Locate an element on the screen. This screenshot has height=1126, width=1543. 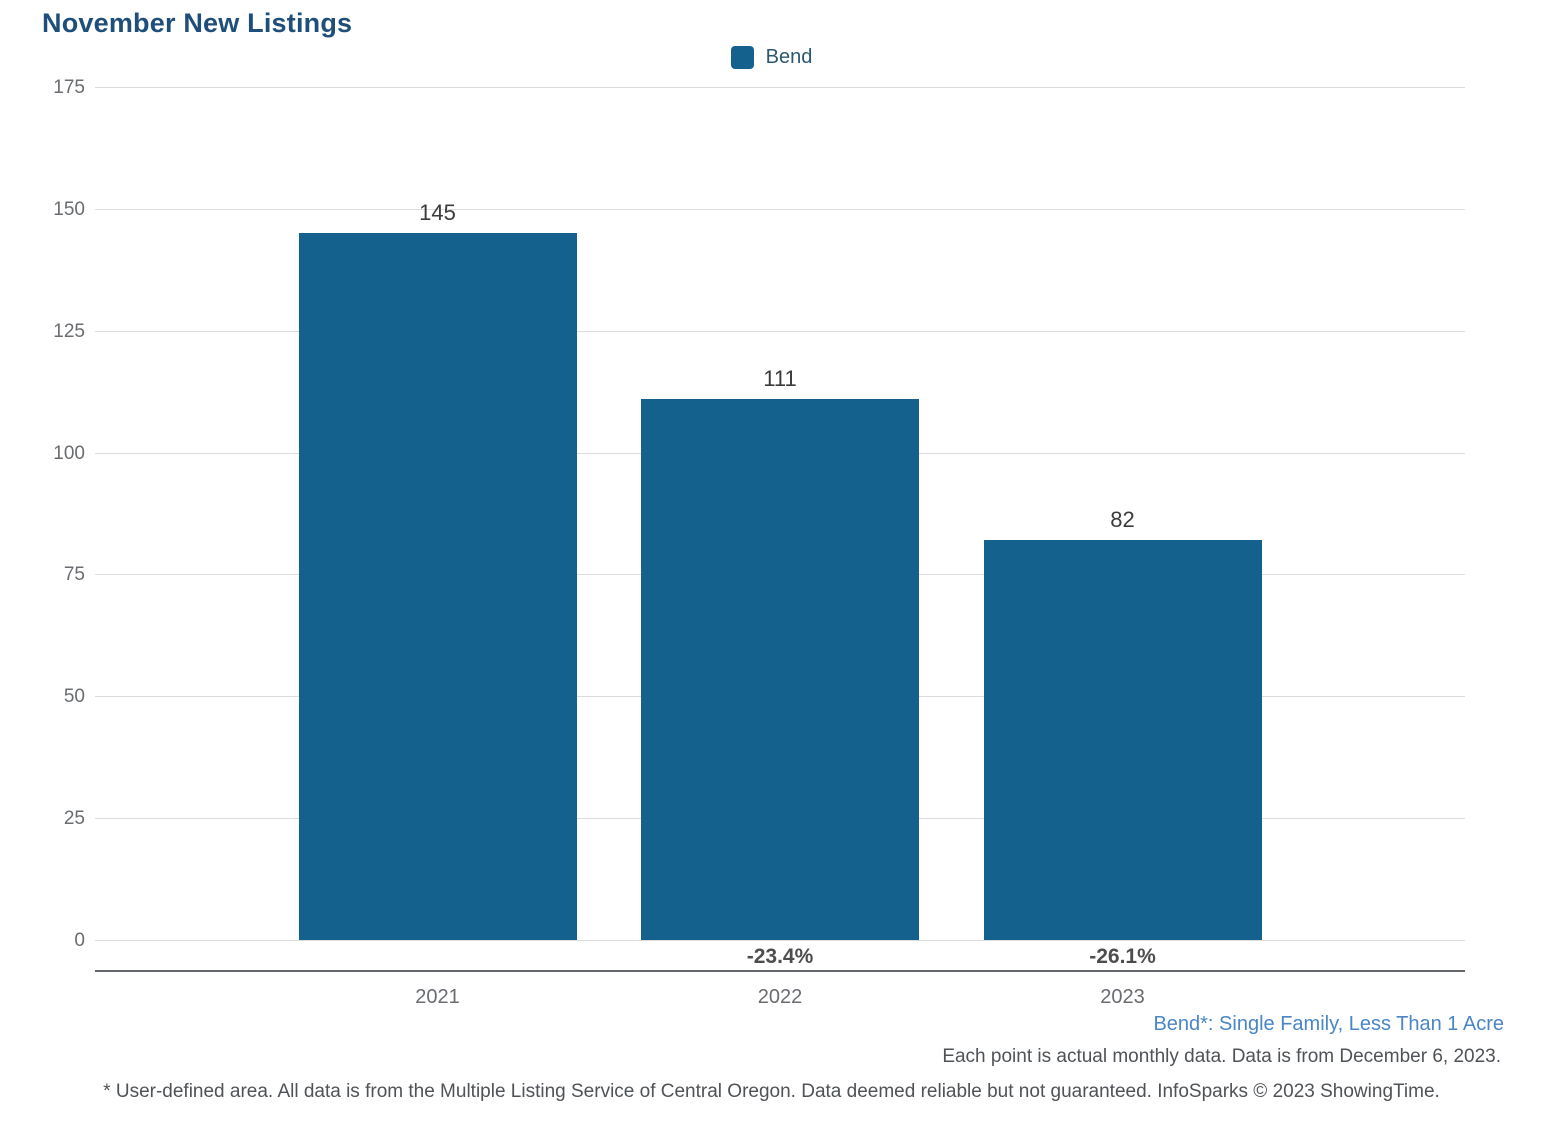
pct-change-label: -26.1% is located at coordinates (1122, 956).